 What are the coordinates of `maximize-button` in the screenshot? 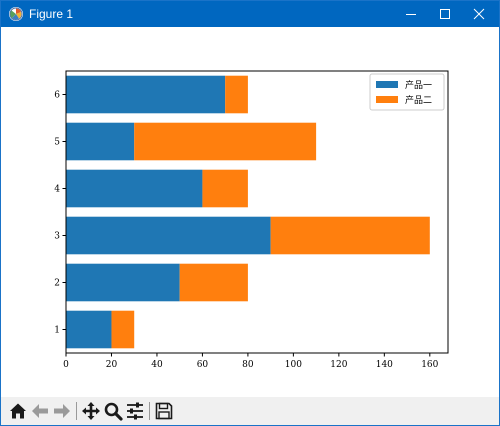 It's located at (445, 14).